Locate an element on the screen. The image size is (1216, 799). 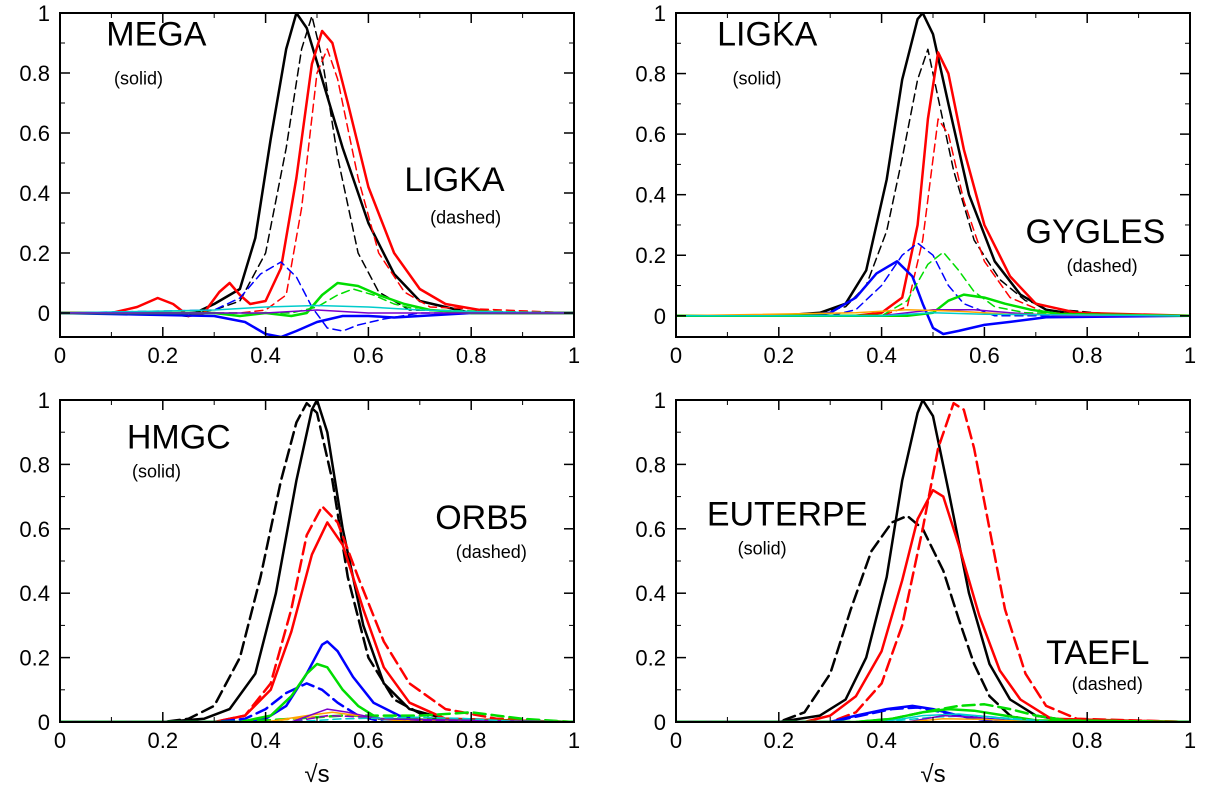
code-label: GYGLES is located at coordinates (1096, 232).